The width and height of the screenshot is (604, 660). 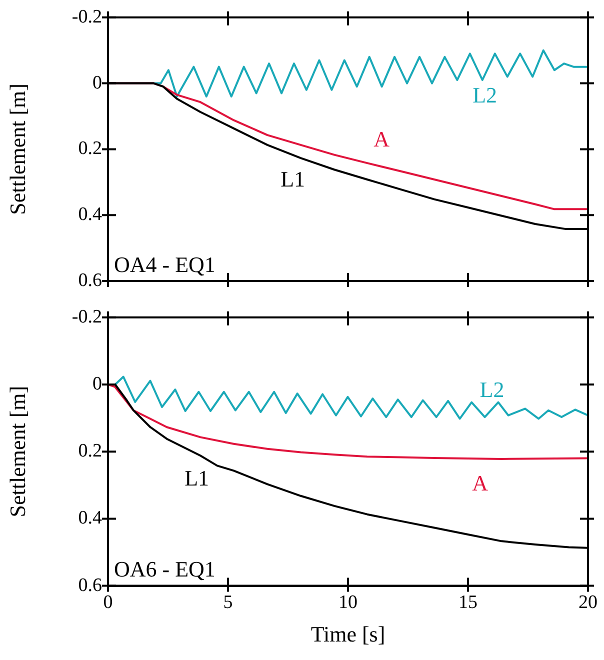 What do you see at coordinates (165, 264) in the screenshot?
I see `annotation: OA4 - EQ1` at bounding box center [165, 264].